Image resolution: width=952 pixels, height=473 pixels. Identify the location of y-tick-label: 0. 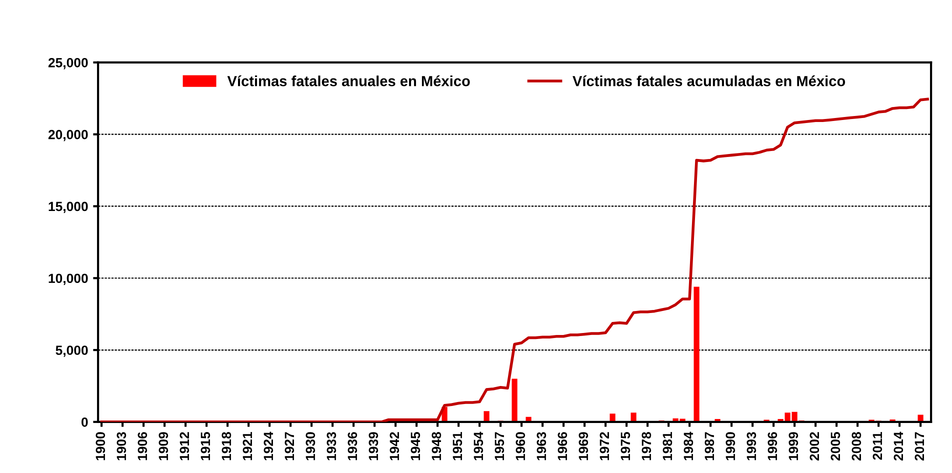
(85, 422).